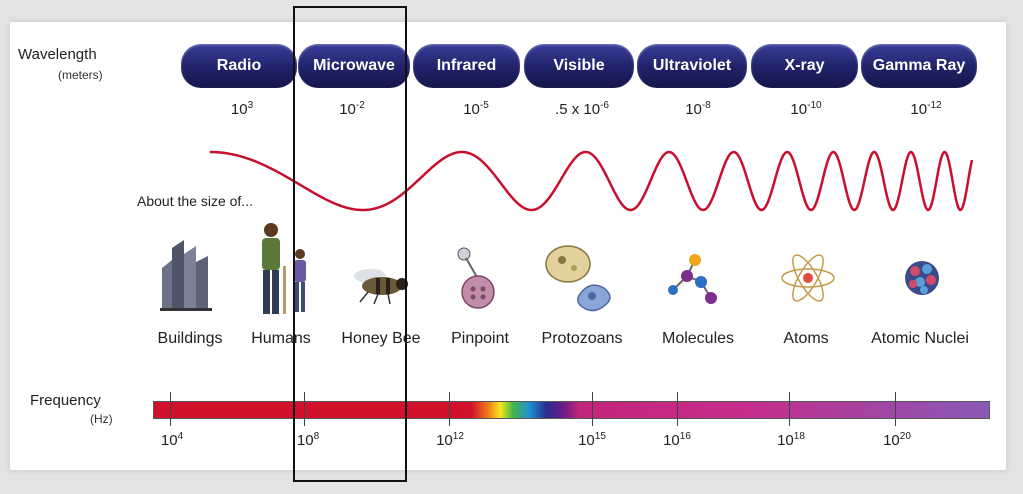 Image resolution: width=1023 pixels, height=494 pixels. Describe the element at coordinates (308, 440) in the screenshot. I see `frequency-tick-label: 108` at that location.